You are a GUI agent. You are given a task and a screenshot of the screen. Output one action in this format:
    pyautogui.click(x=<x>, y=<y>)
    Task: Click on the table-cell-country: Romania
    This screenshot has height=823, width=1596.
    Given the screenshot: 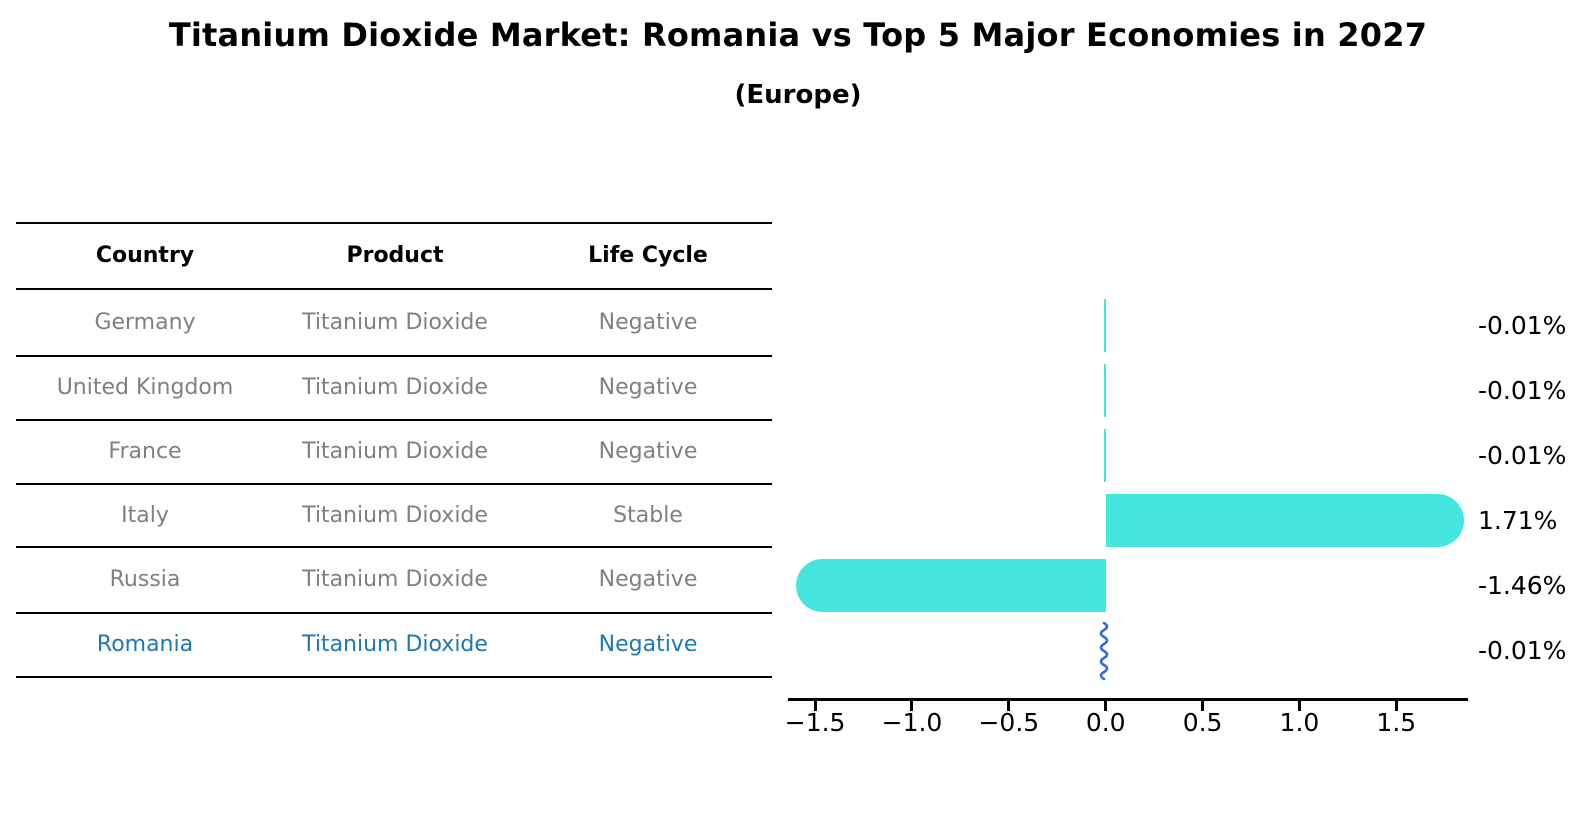 What is the action you would take?
    pyautogui.click(x=145, y=644)
    